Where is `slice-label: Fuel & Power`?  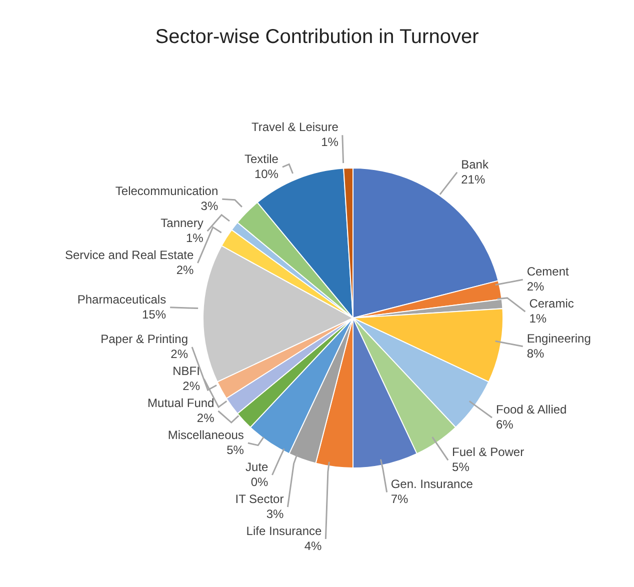
slice-label: Fuel & Power is located at coordinates (488, 452).